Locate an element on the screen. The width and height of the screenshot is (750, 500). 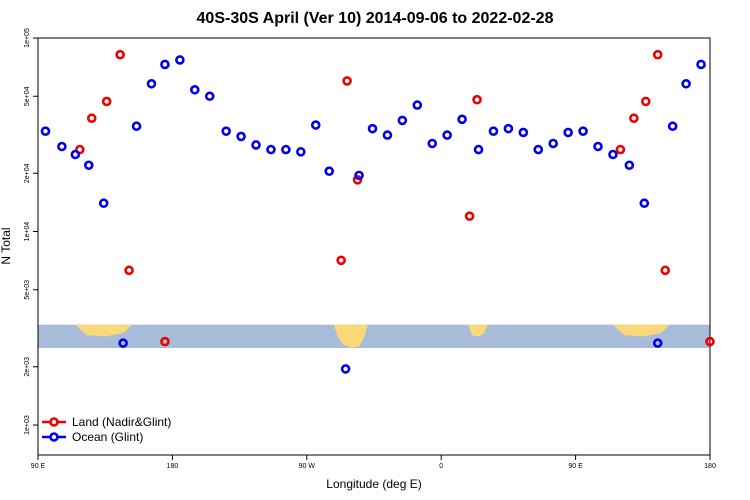
x-axis: 90 E 180 90 W 0 90 E 180 is located at coordinates (373, 462).